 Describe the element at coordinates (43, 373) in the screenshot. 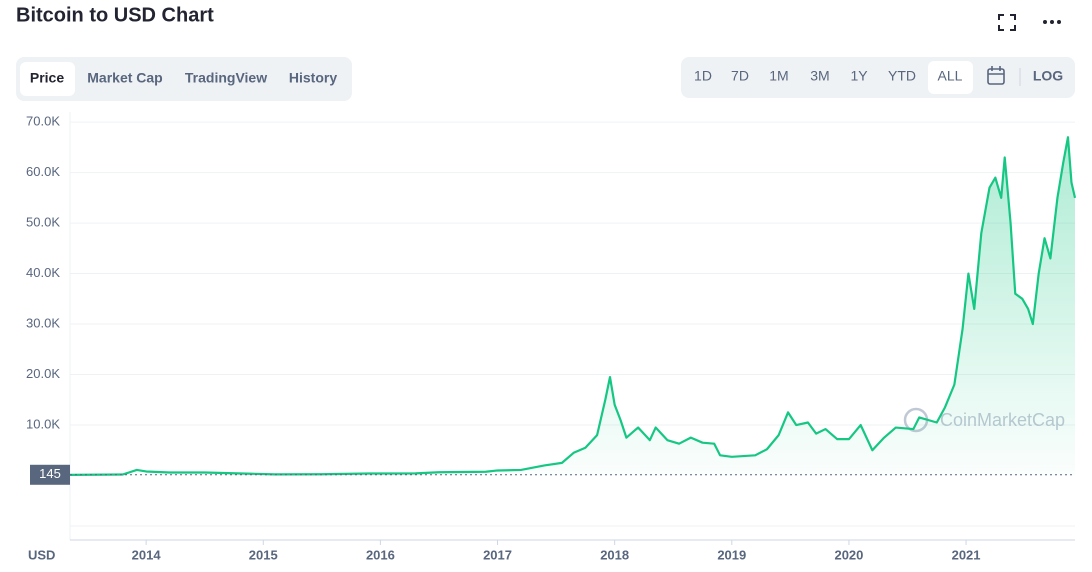

I see `y-tick-label: 20.0K` at that location.